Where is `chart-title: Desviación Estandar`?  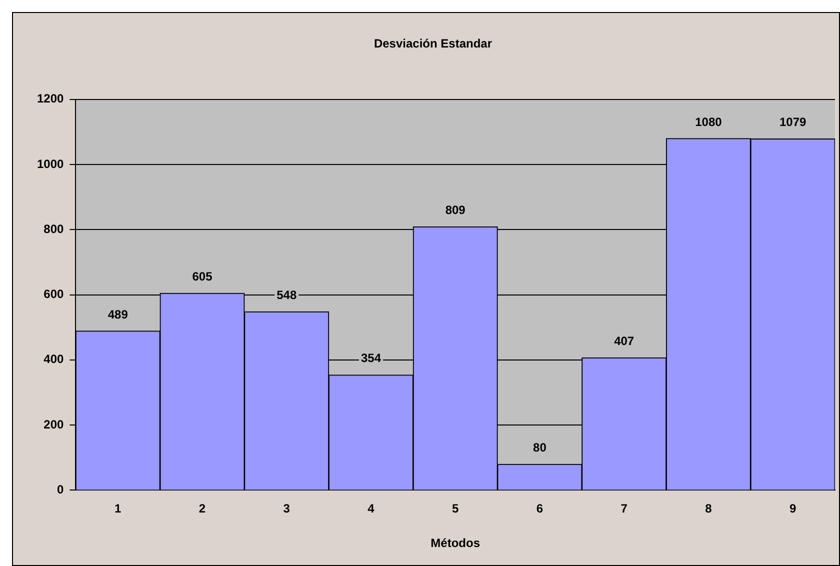 chart-title: Desviación Estandar is located at coordinates (433, 43).